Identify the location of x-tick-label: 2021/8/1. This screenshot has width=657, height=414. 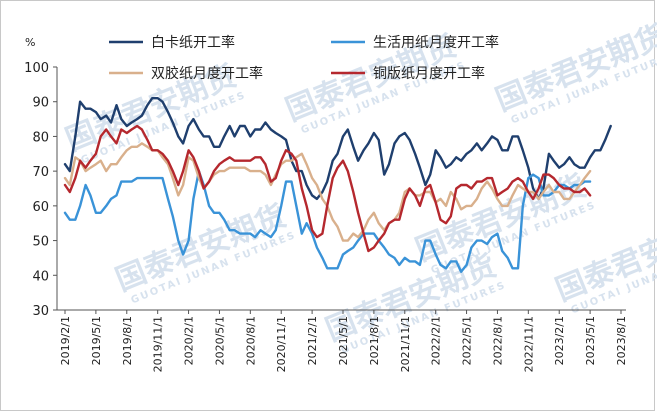
(374, 340).